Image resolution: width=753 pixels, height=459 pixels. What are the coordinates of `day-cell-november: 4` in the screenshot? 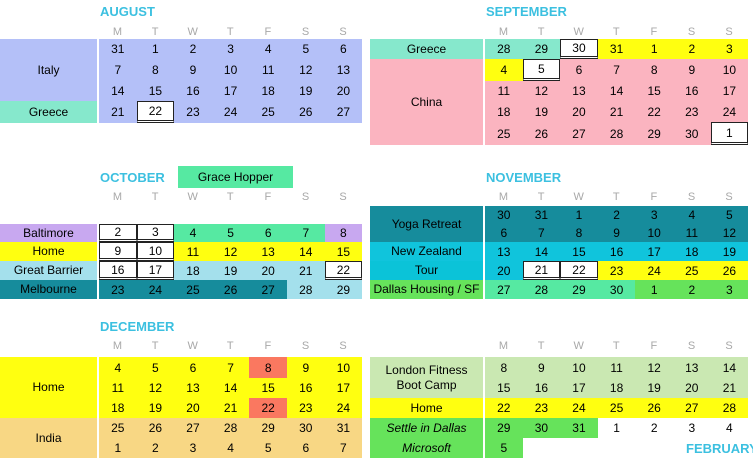 It's located at (692, 215).